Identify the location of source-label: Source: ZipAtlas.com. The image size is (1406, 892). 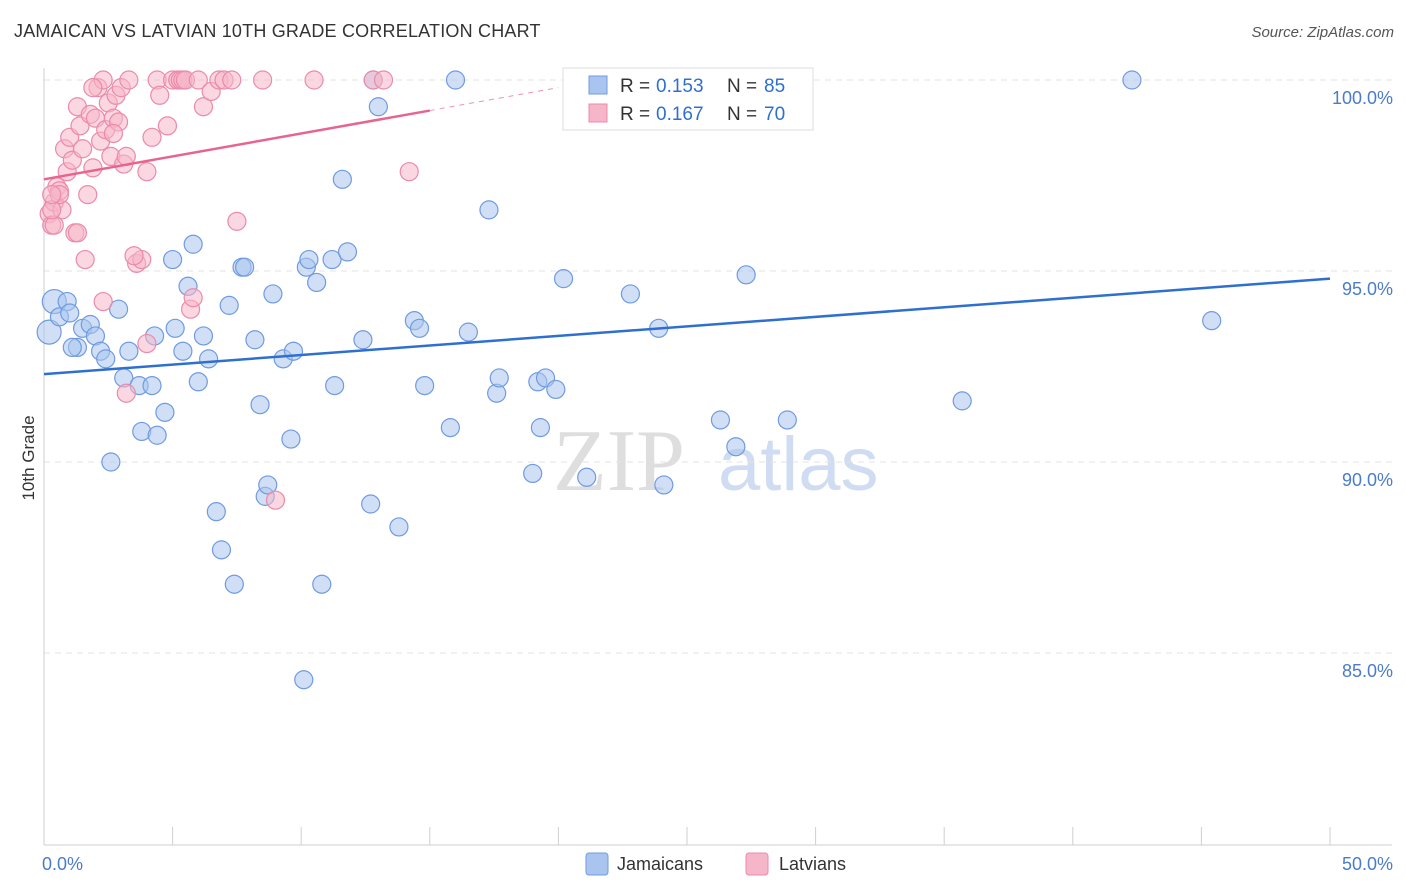
(1322, 32).